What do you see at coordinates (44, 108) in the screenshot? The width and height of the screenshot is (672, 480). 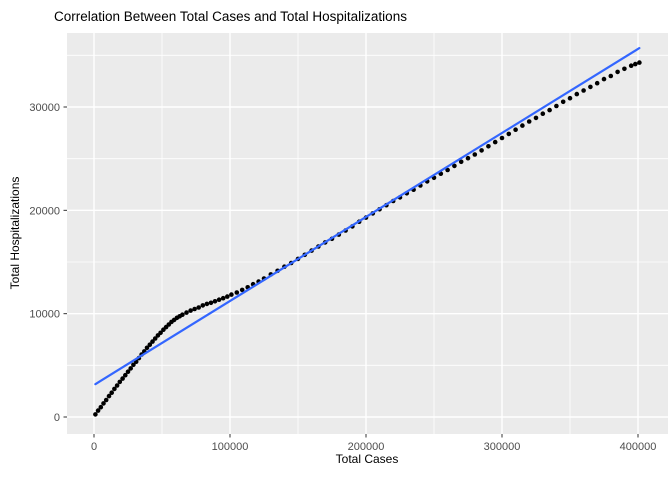 I see `y-tick-label: 30000` at bounding box center [44, 108].